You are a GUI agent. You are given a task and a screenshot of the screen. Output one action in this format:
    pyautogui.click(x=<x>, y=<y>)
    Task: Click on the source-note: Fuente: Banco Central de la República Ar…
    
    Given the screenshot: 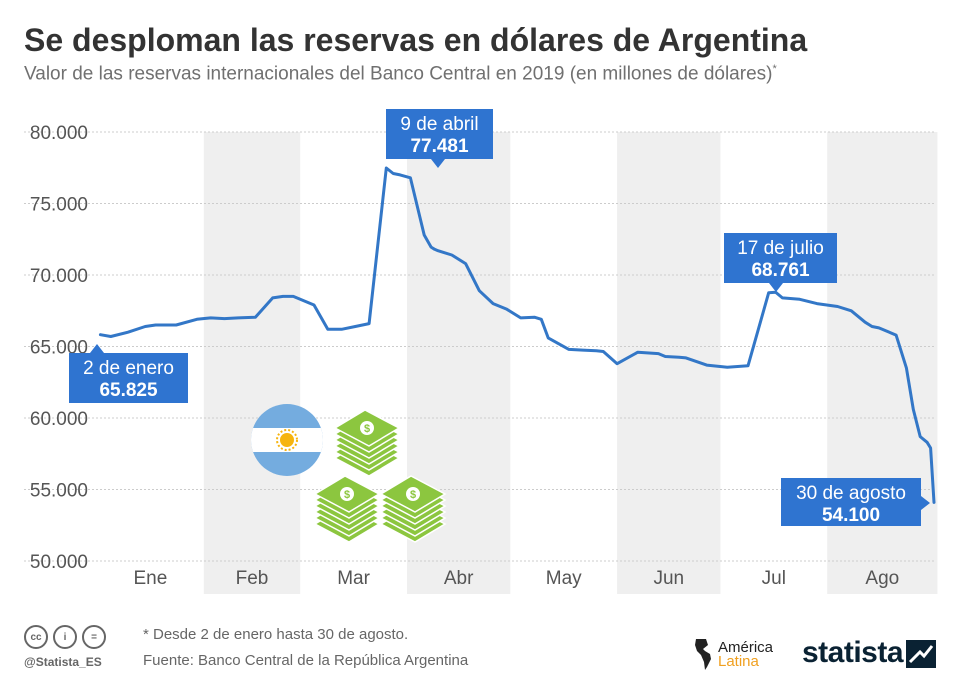 What is the action you would take?
    pyautogui.click(x=306, y=660)
    